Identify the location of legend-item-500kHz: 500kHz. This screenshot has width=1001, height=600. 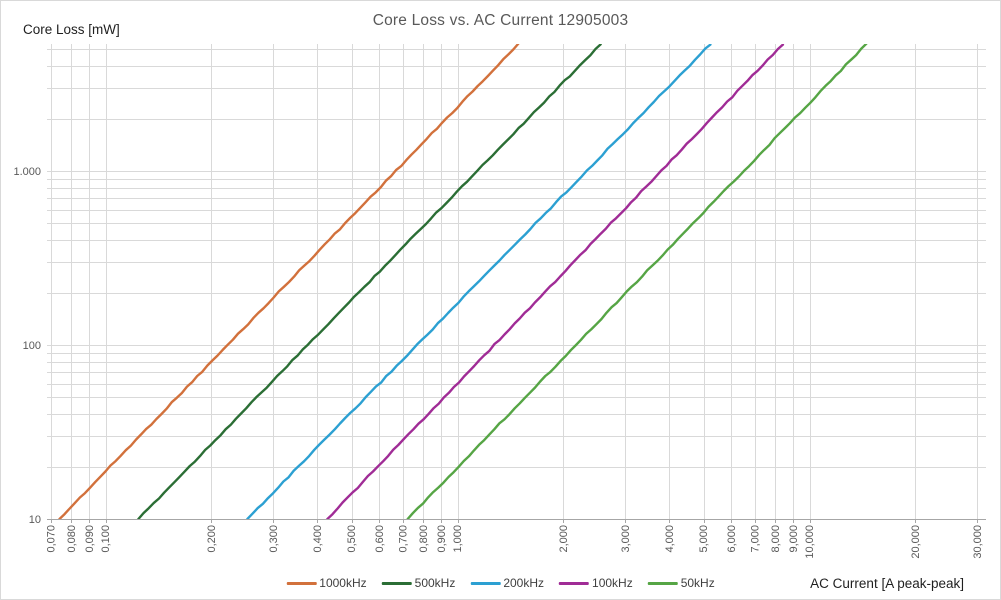
(418, 583).